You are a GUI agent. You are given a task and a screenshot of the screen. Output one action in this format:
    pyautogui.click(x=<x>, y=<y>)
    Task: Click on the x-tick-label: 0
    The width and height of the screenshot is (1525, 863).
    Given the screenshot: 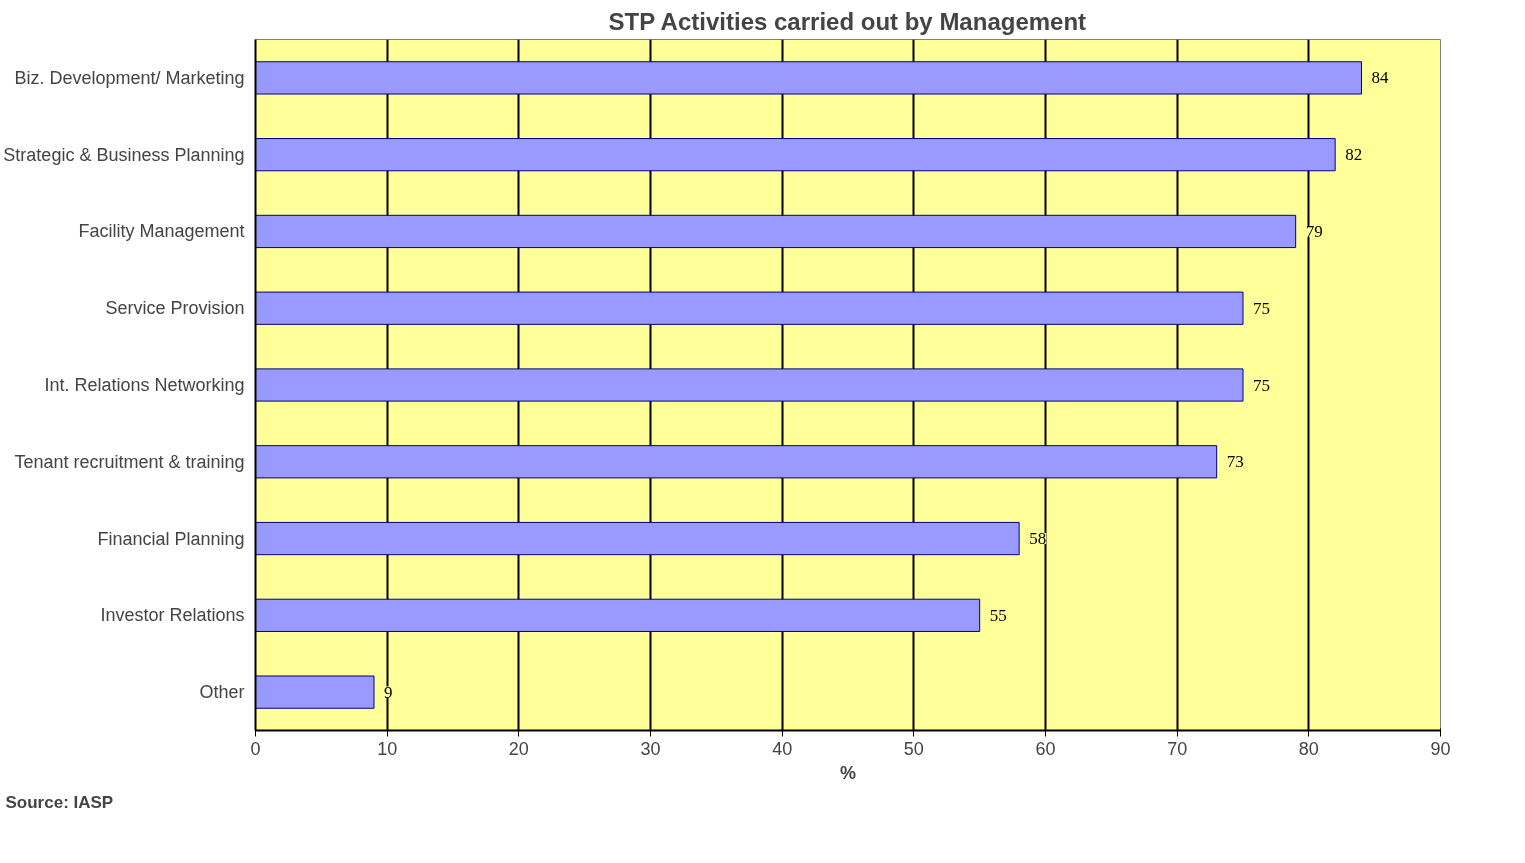 What is the action you would take?
    pyautogui.click(x=255, y=748)
    